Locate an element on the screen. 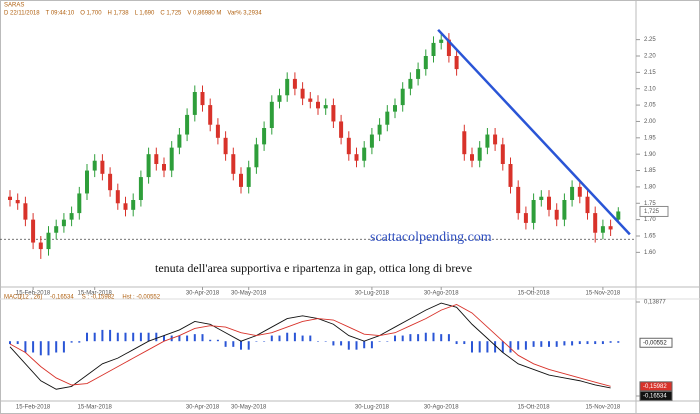 Image resolution: width=700 pixels, height=414 pixels. macd-title: MACD is located at coordinates (13, 298).